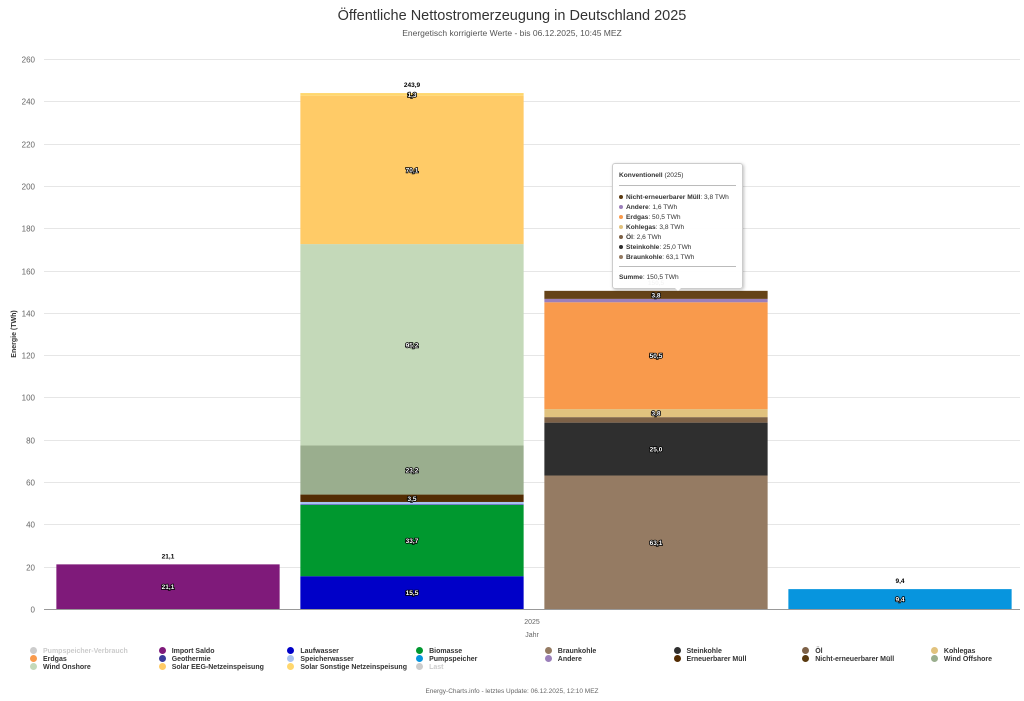 This screenshot has height=701, width=1024. I want to click on segment-label: 9,4, so click(899, 600).